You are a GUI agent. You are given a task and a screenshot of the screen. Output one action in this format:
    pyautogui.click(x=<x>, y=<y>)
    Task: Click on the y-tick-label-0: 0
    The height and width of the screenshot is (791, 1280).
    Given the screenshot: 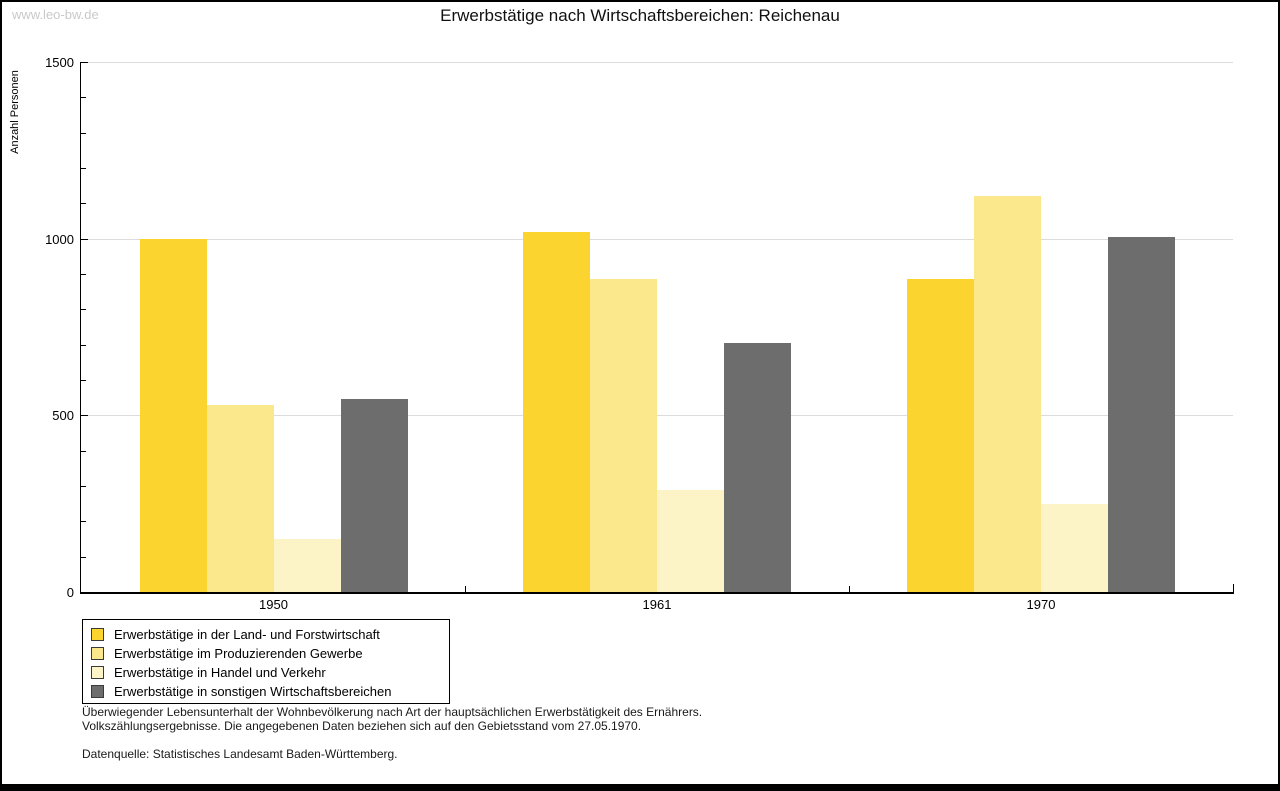 What is the action you would take?
    pyautogui.click(x=70, y=592)
    